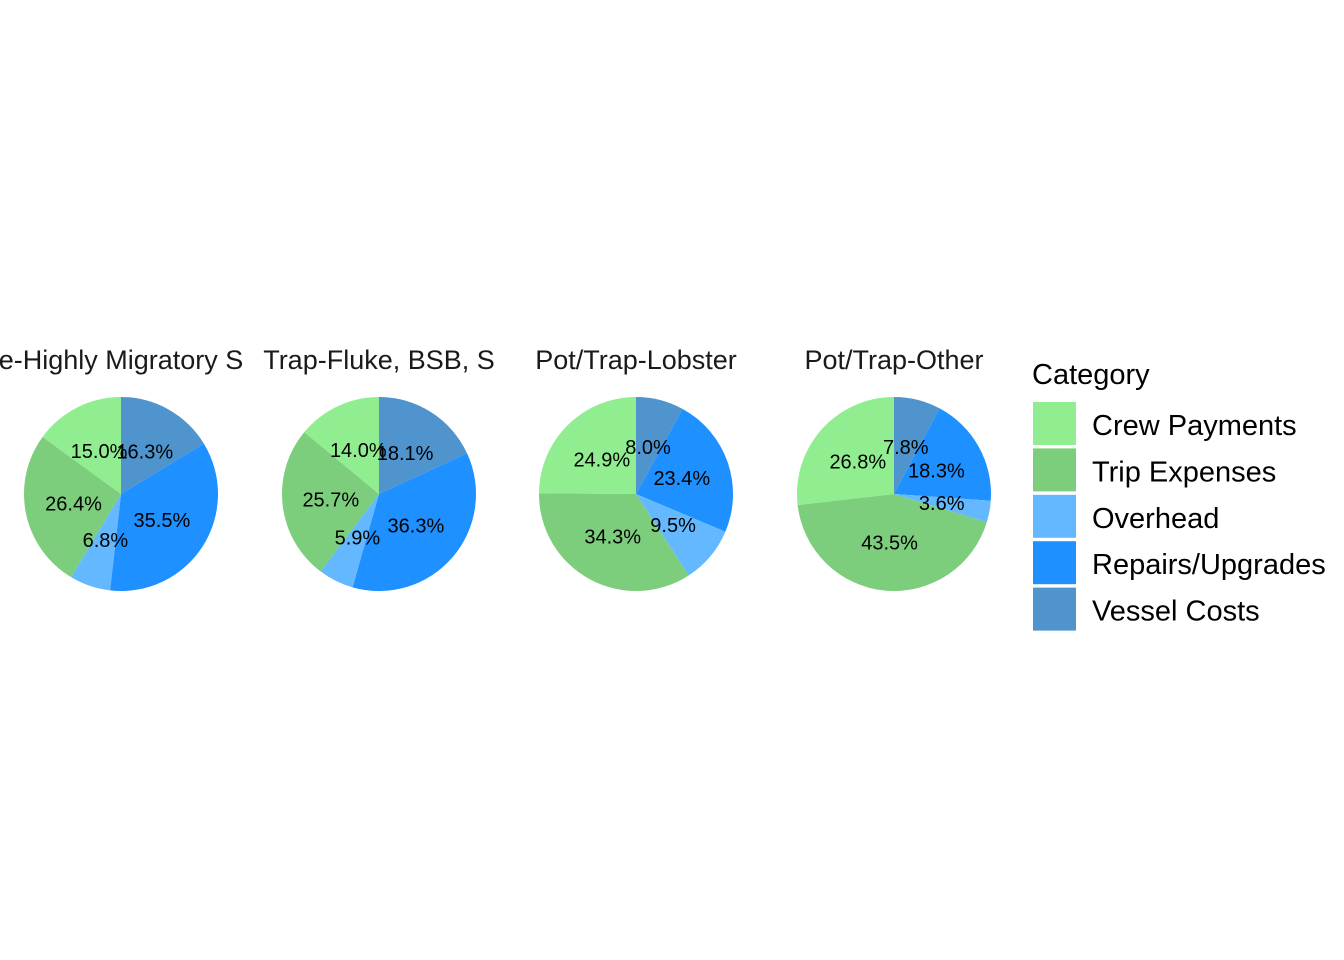  I want to click on legend-item: Overhead, so click(1126, 516).